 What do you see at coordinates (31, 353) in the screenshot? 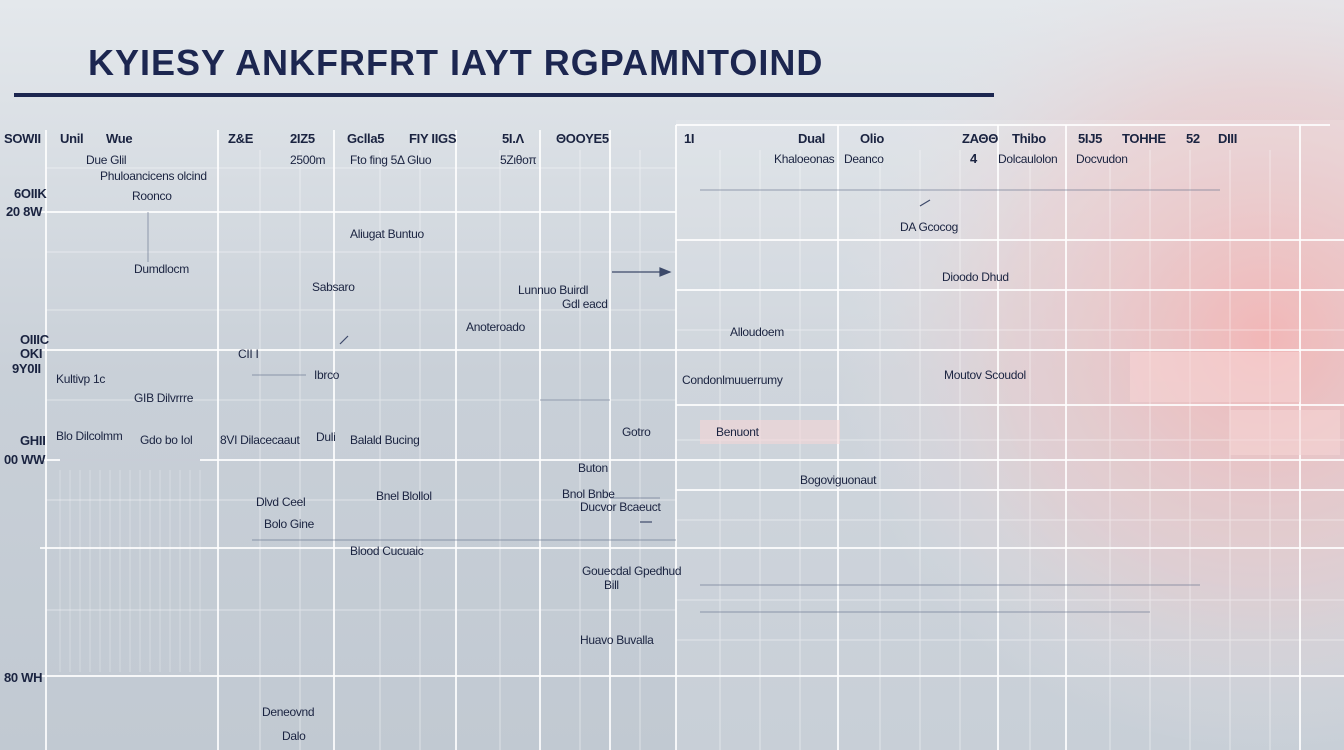
I see `row-label: OKI` at bounding box center [31, 353].